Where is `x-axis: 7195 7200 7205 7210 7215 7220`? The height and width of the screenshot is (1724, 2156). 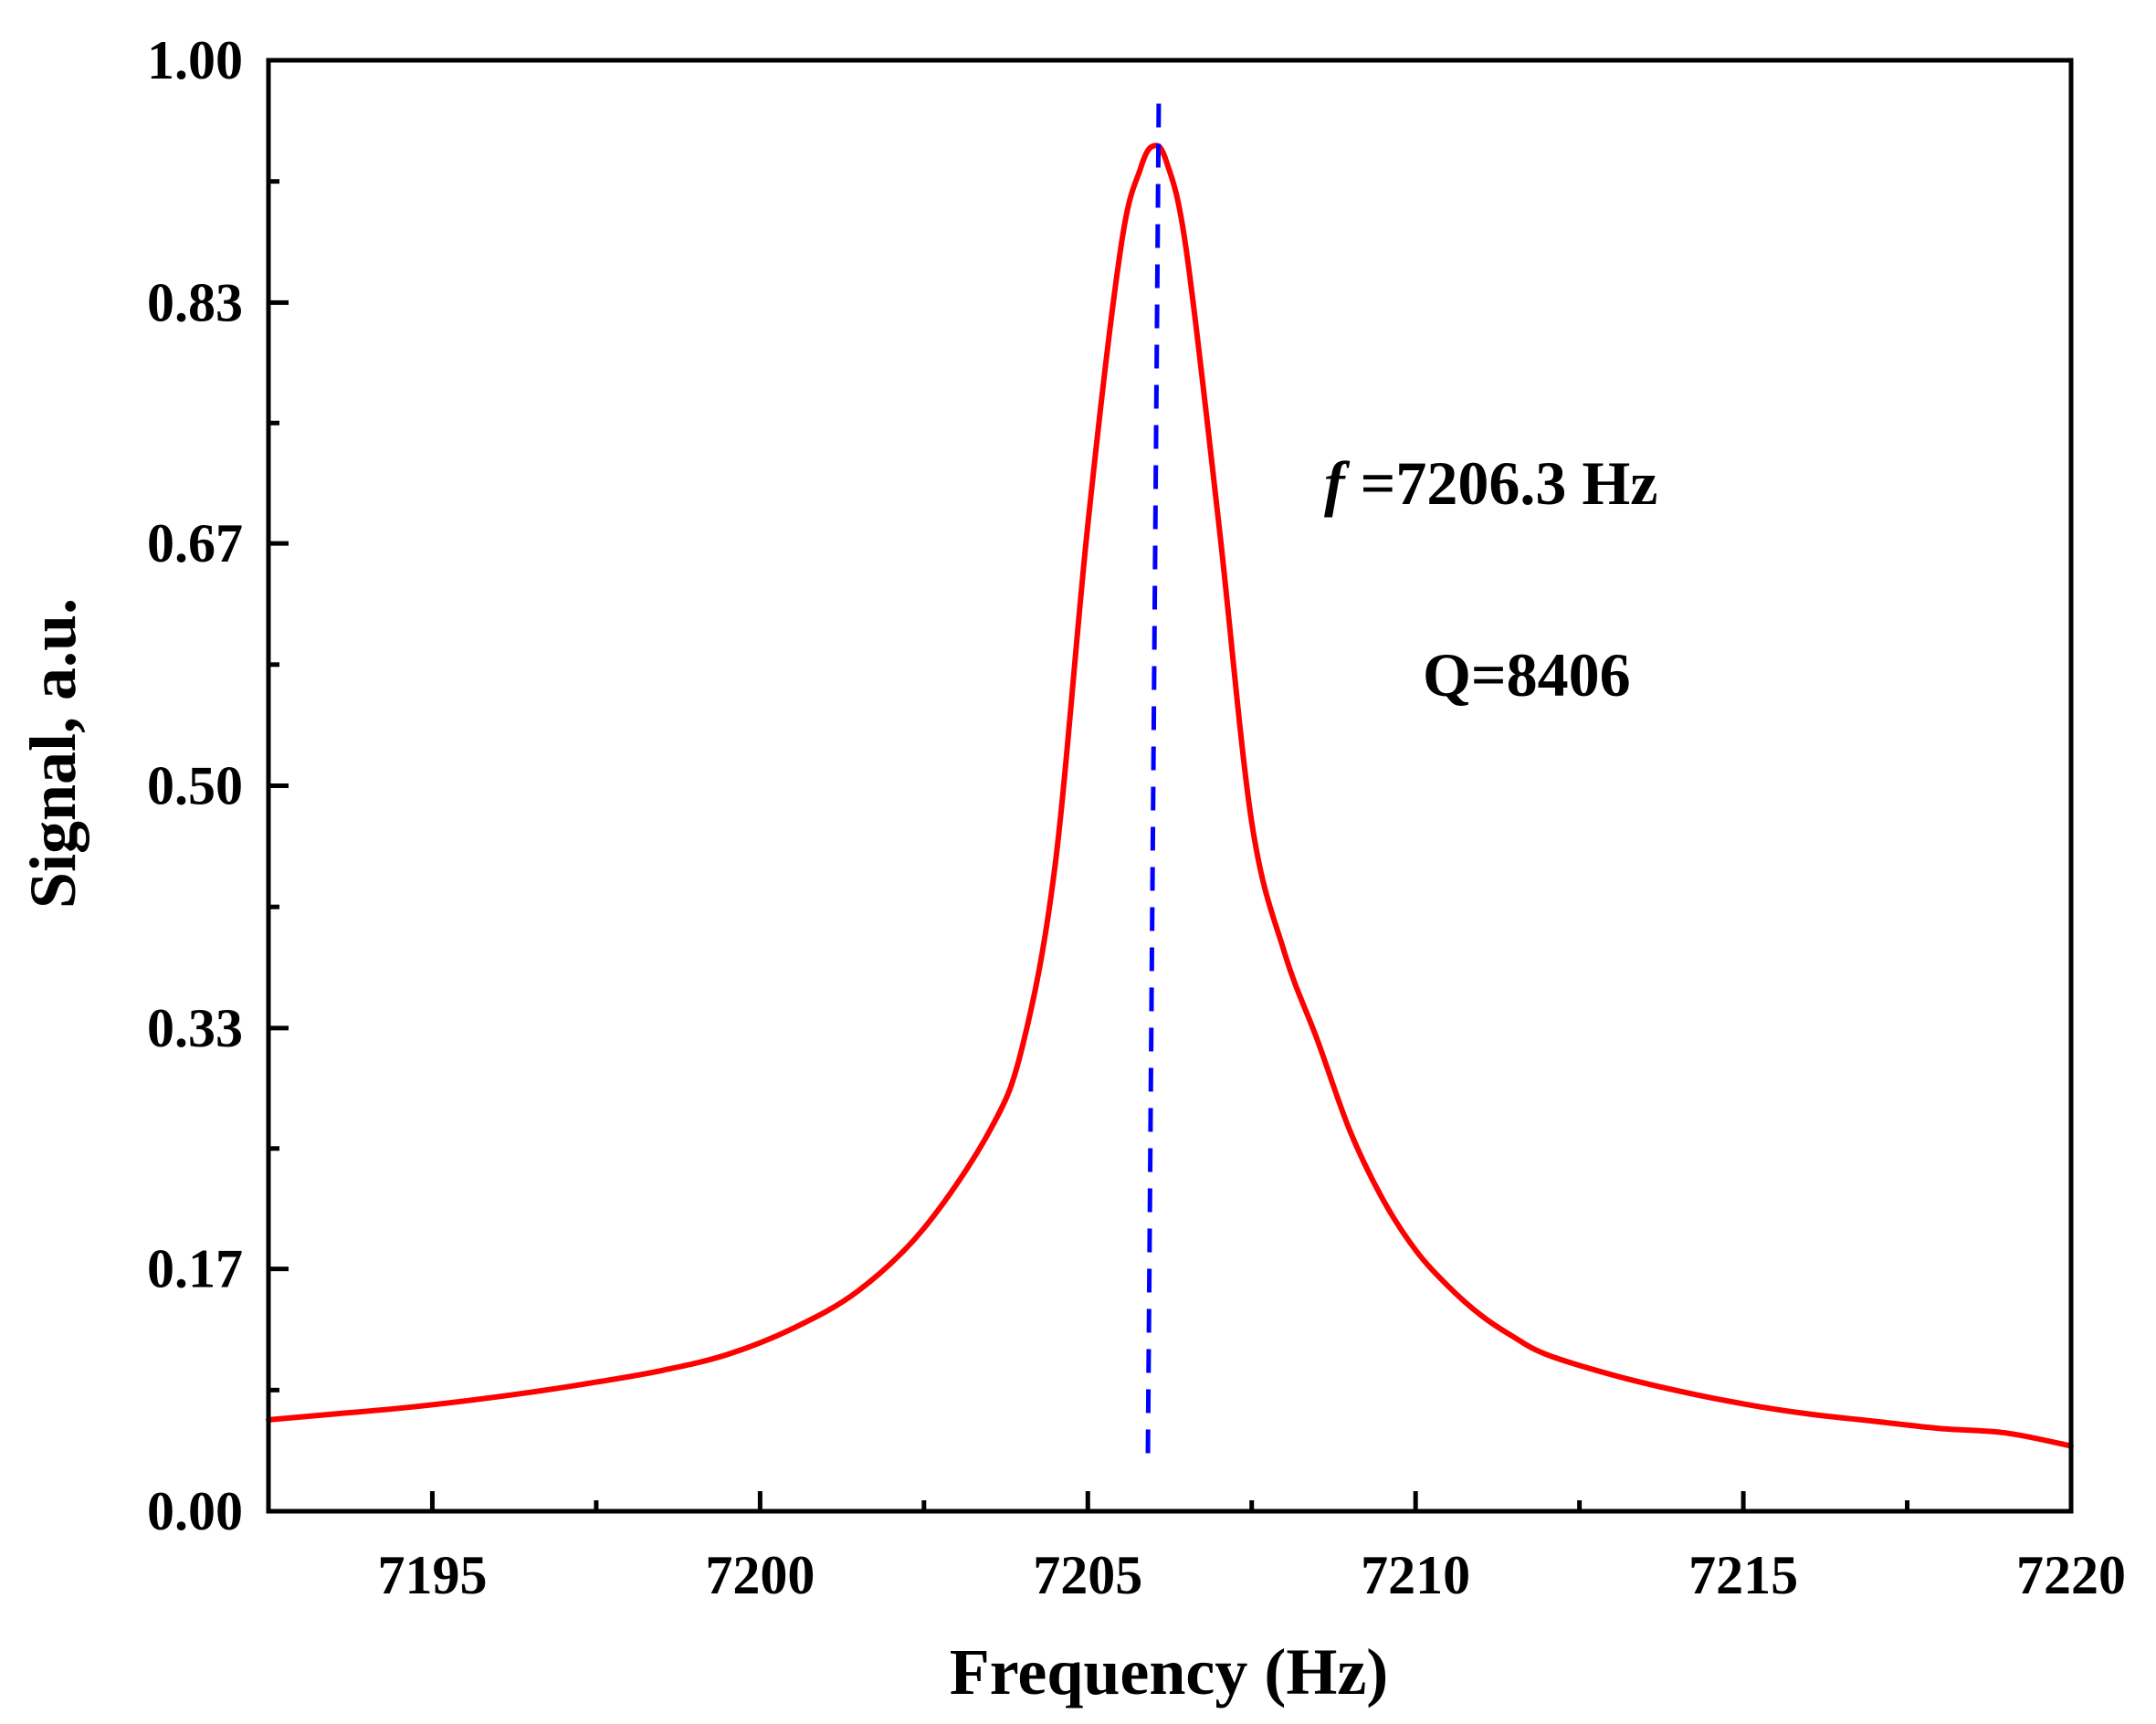
x-axis: 7195 7200 7205 7210 7215 7220 is located at coordinates (1196, 1548).